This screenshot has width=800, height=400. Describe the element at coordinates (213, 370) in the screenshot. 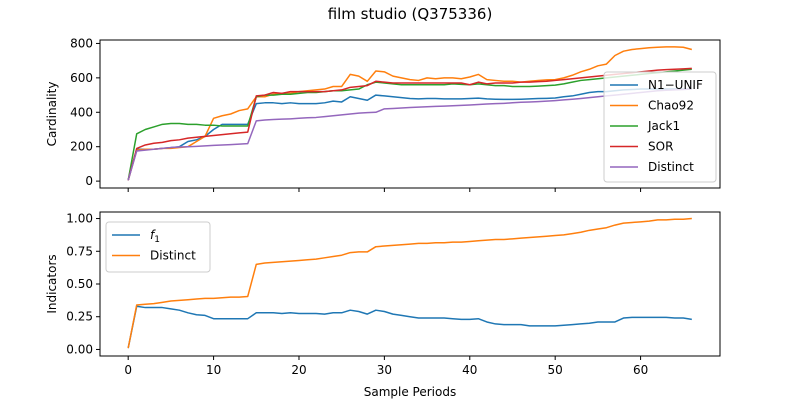

I see `x-tick-label-1: 10` at that location.